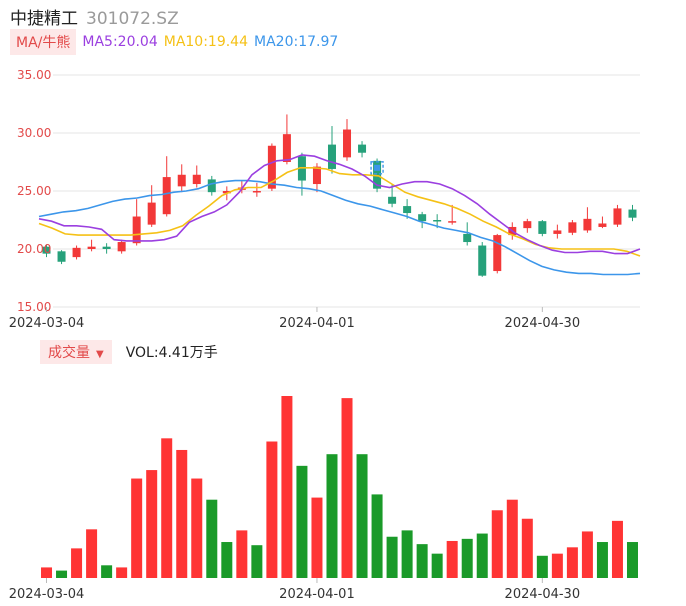  I want to click on volume-indicator-selector: 成交量 ▼, so click(76, 352).